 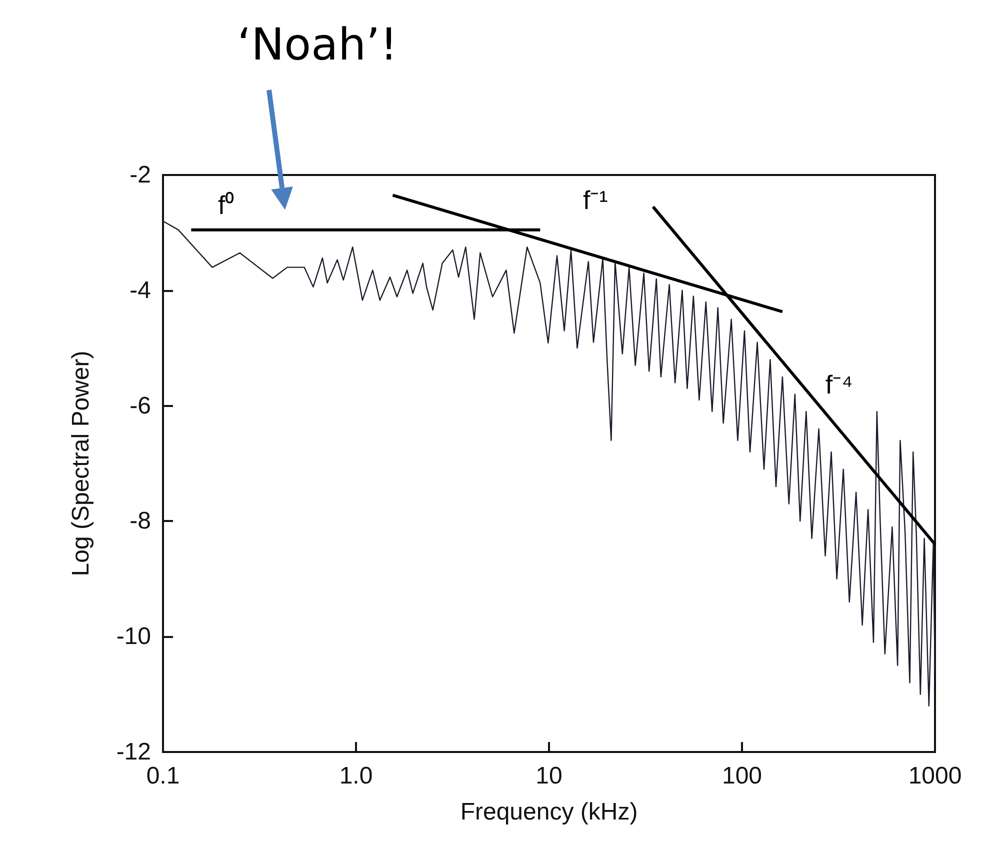 What do you see at coordinates (81, 463) in the screenshot?
I see `y-axis-title: Log (Spectral Power)` at bounding box center [81, 463].